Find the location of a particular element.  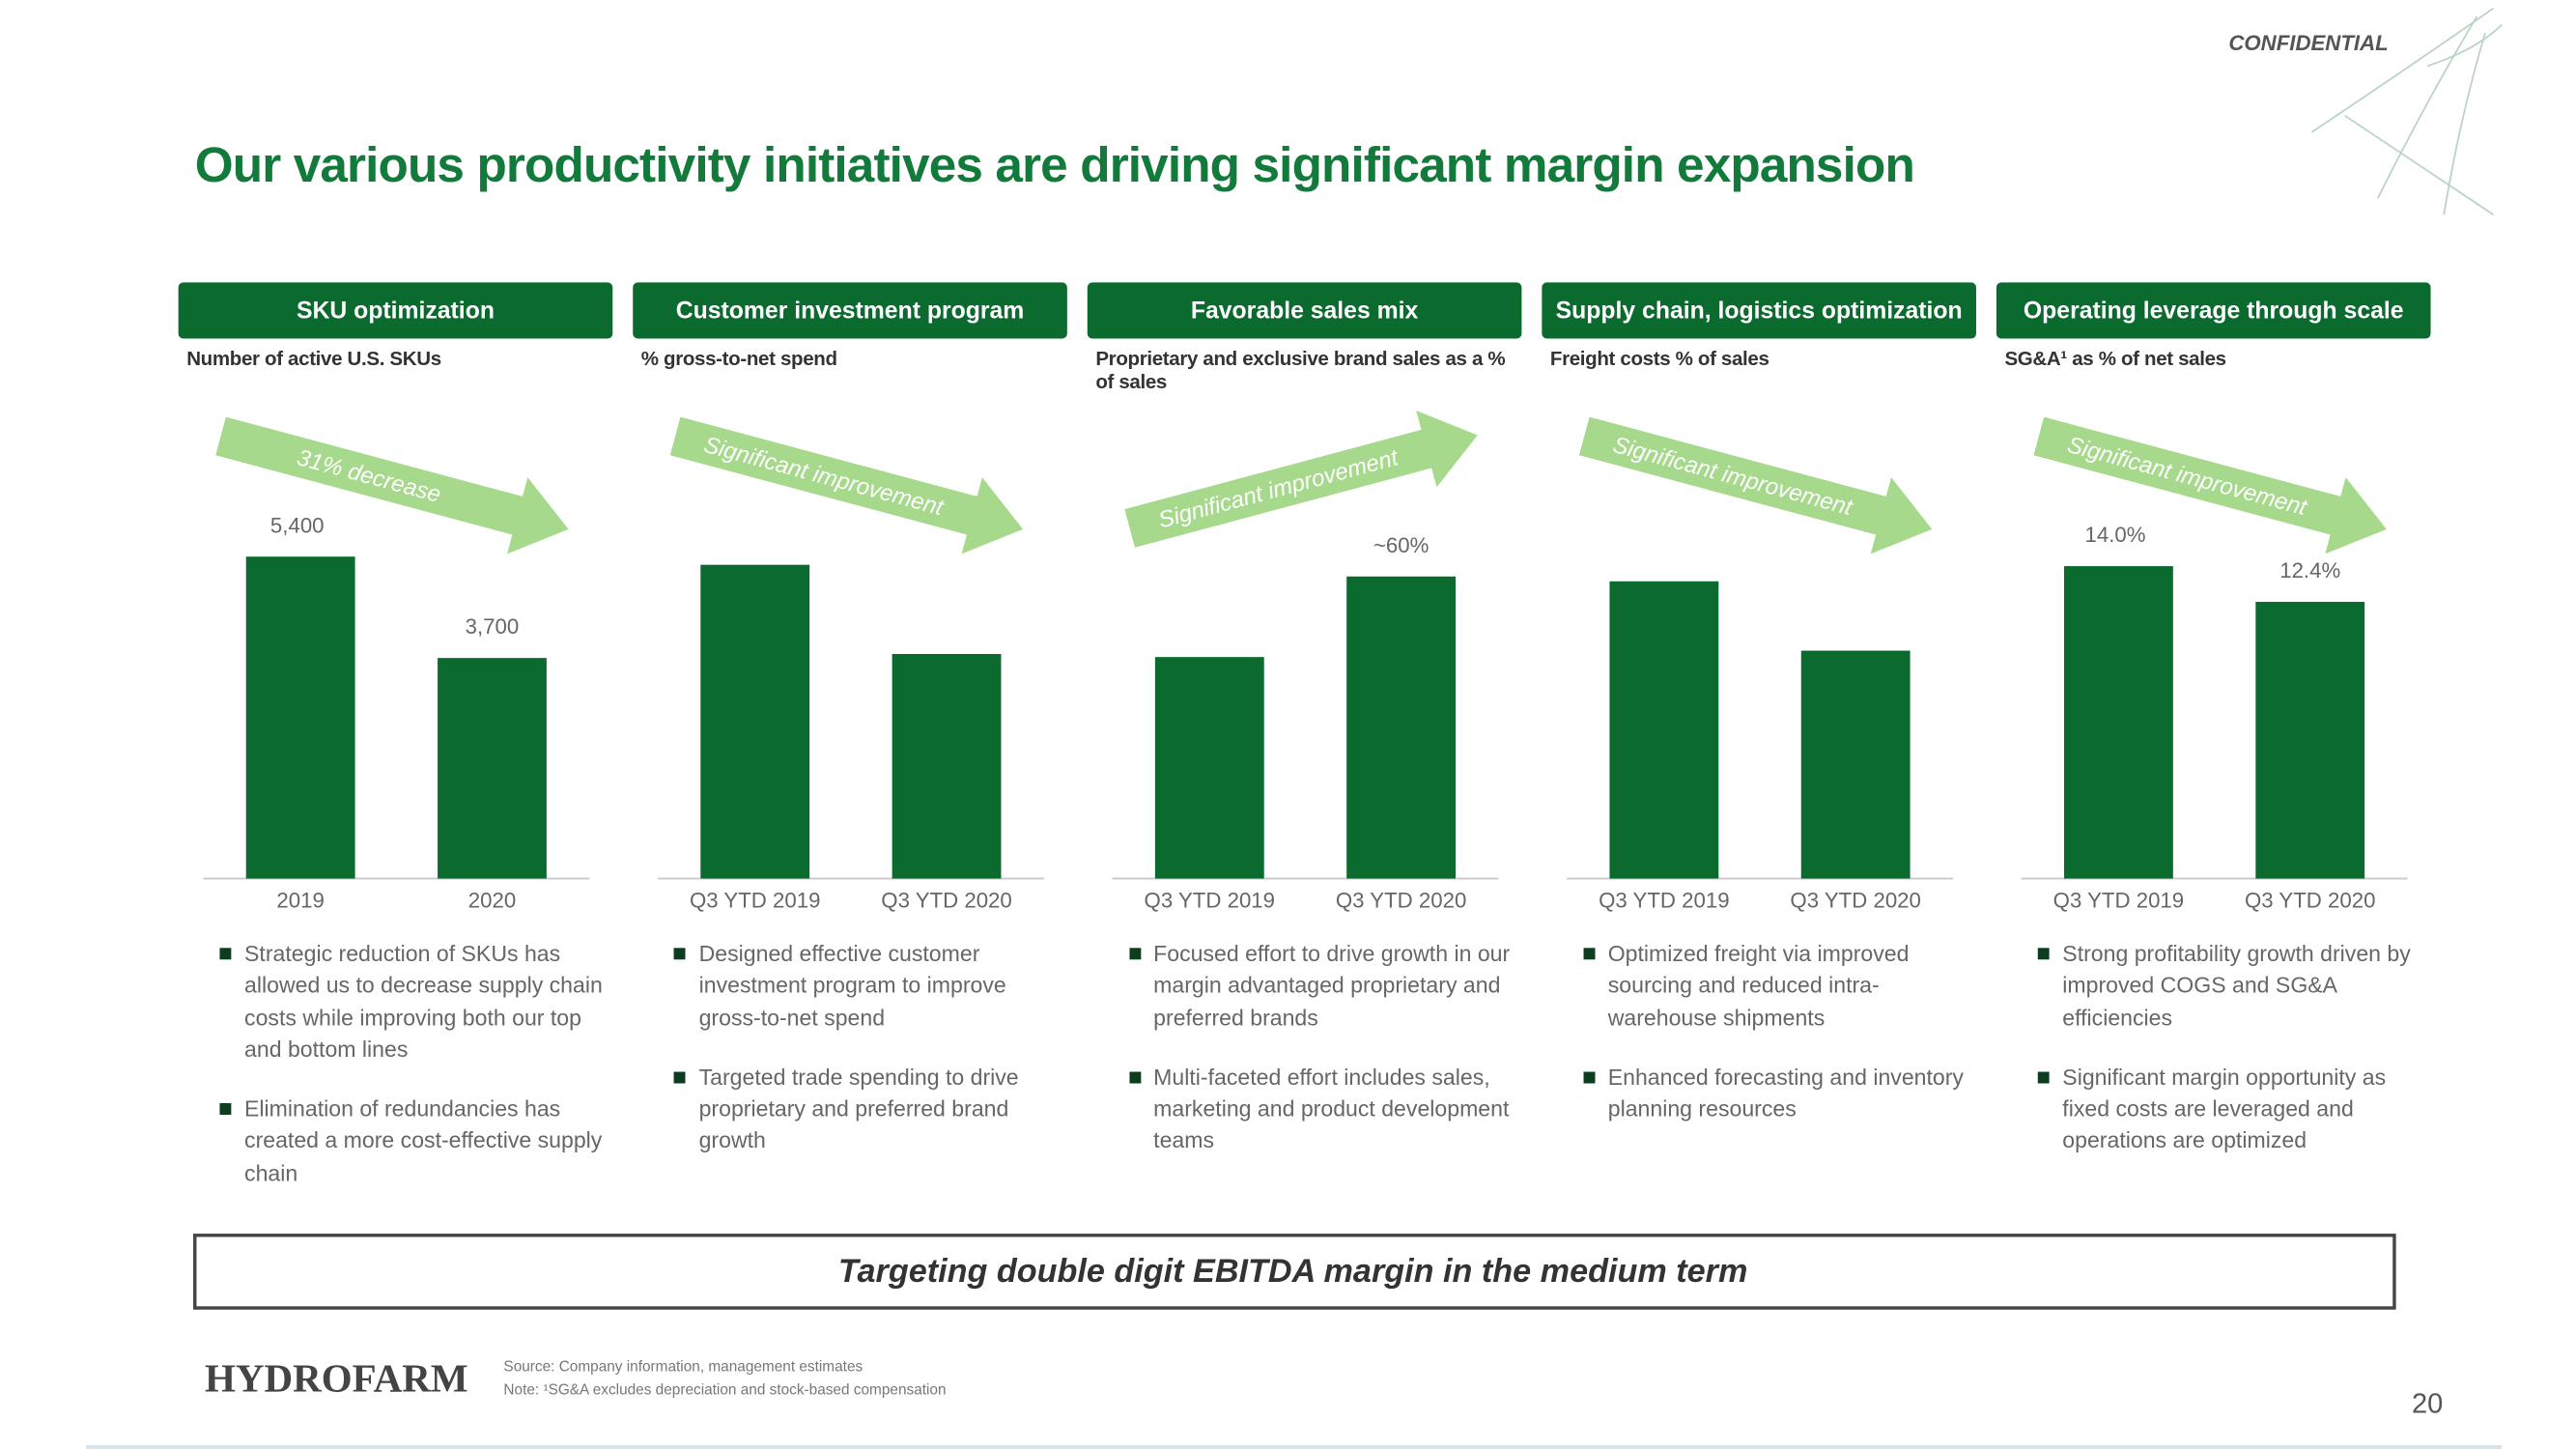

bottom-rule is located at coordinates (1294, 1446).